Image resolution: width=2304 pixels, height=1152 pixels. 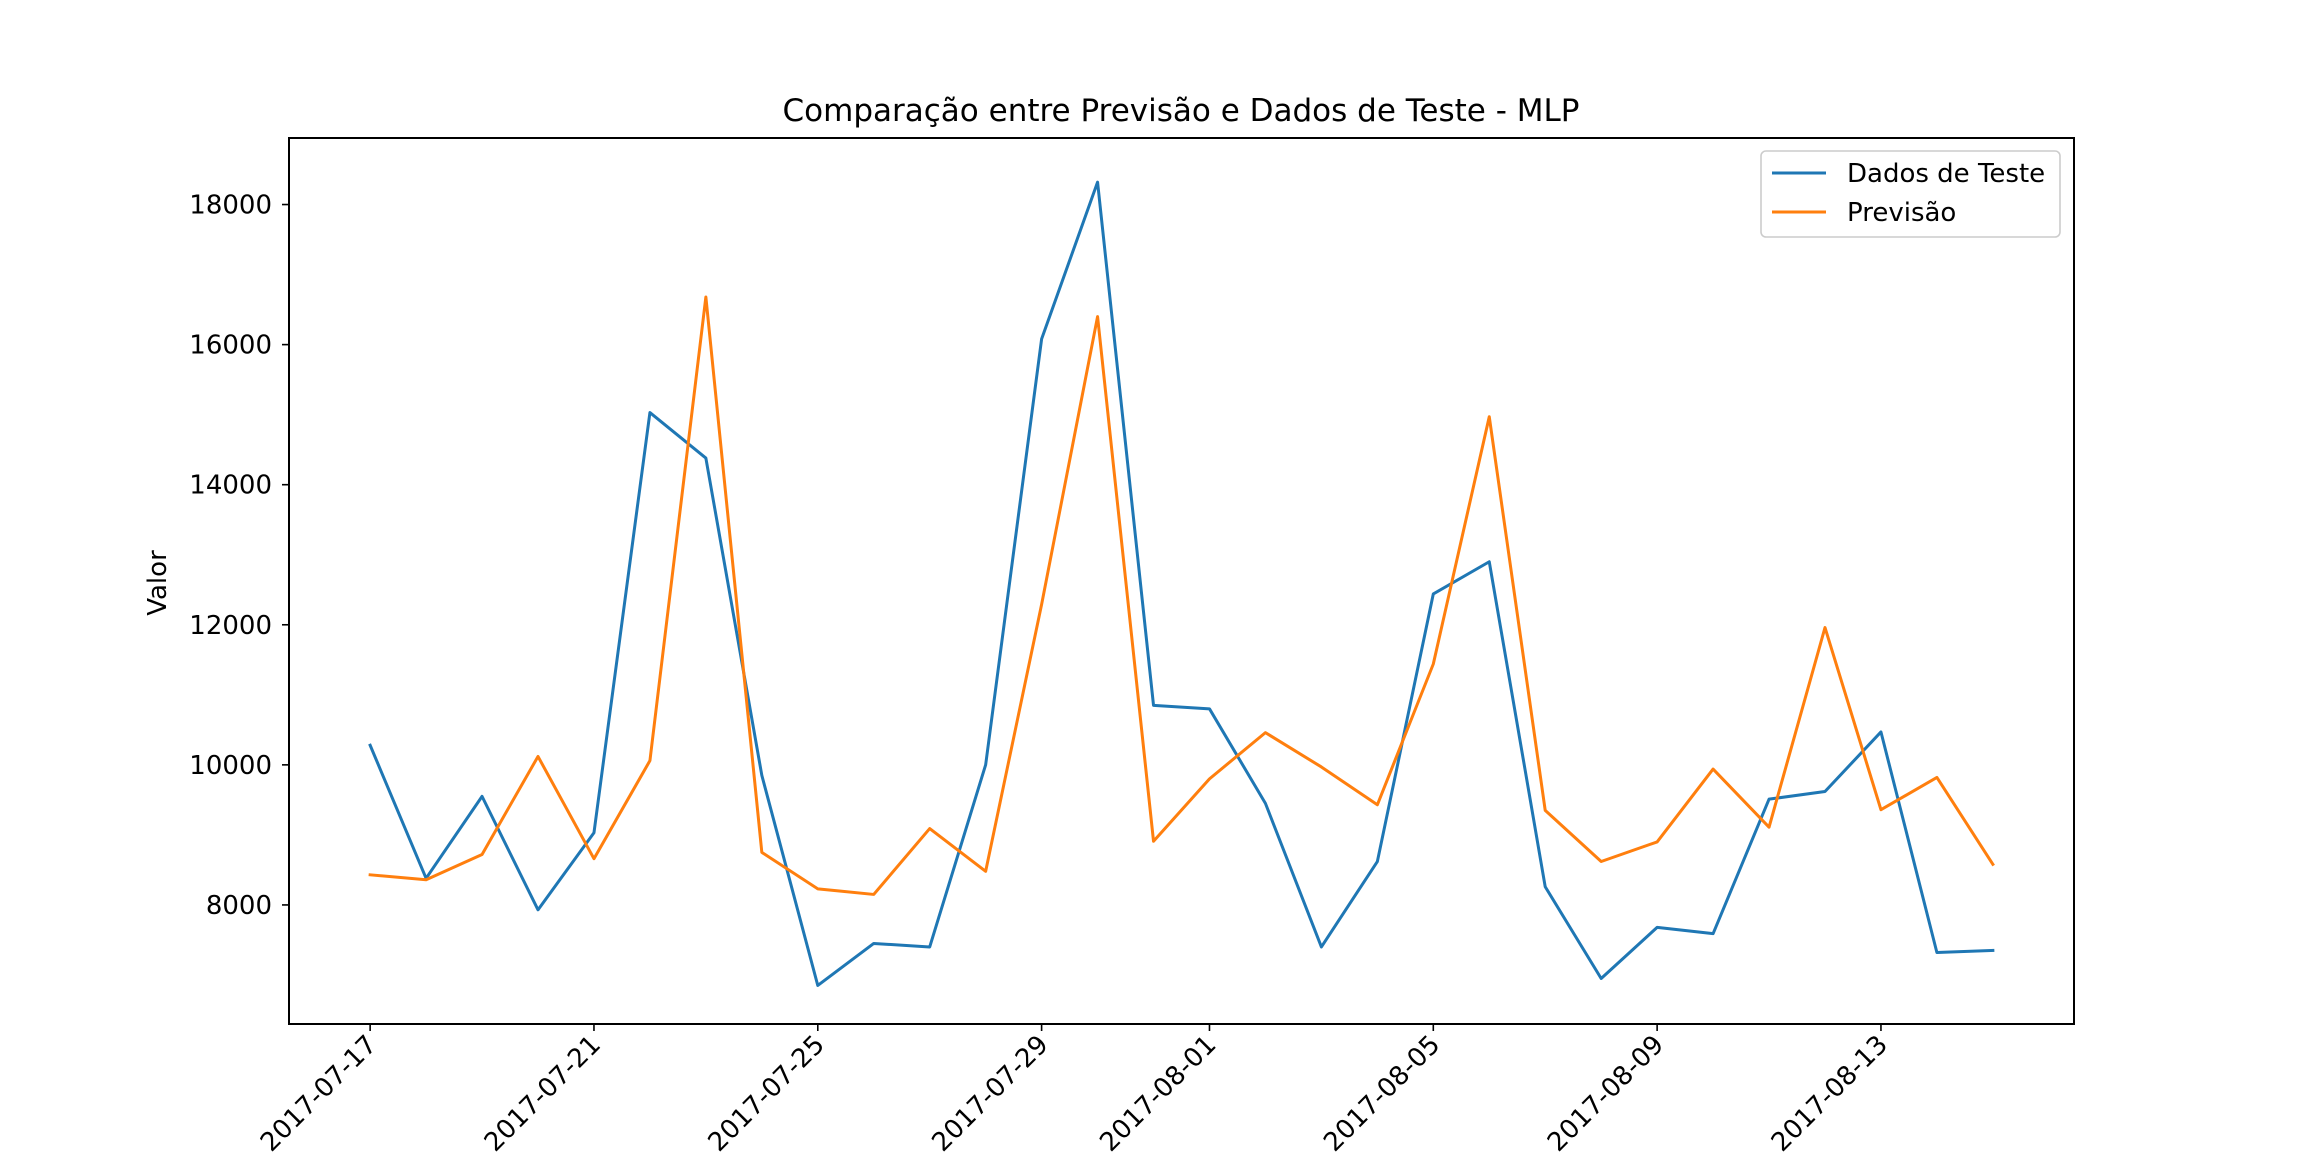 I want to click on y-tick-label: 10000, so click(x=230, y=766).